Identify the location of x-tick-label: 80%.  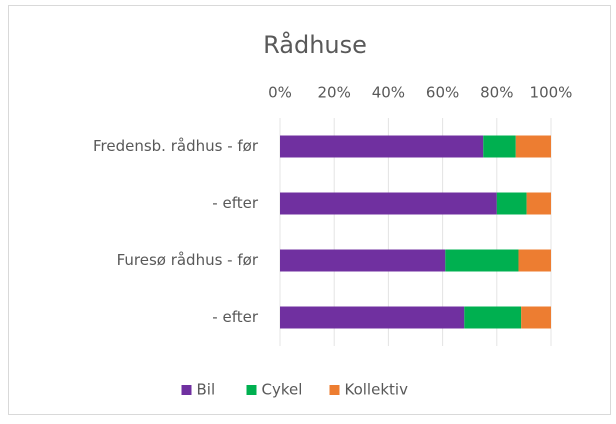
(496, 93).